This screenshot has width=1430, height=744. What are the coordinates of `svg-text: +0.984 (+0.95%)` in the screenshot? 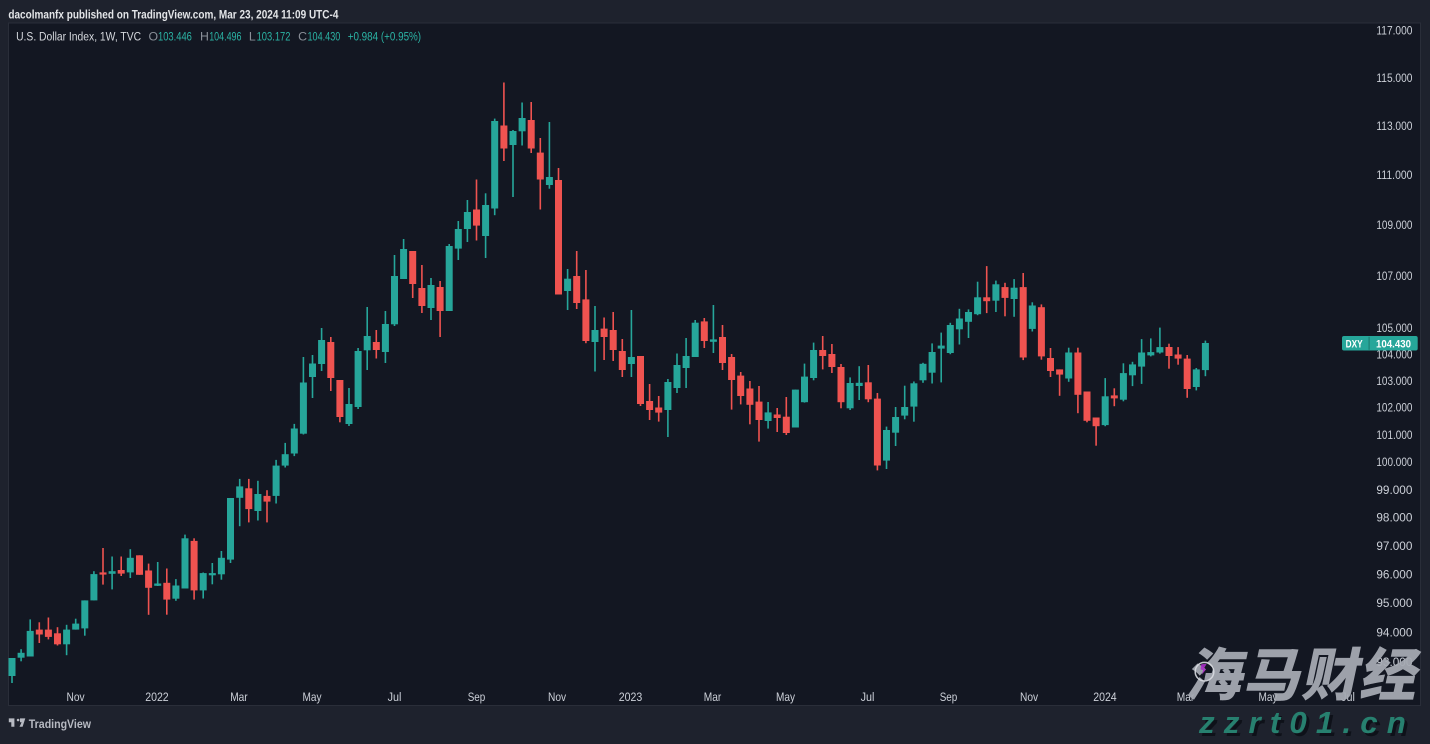 It's located at (384, 36).